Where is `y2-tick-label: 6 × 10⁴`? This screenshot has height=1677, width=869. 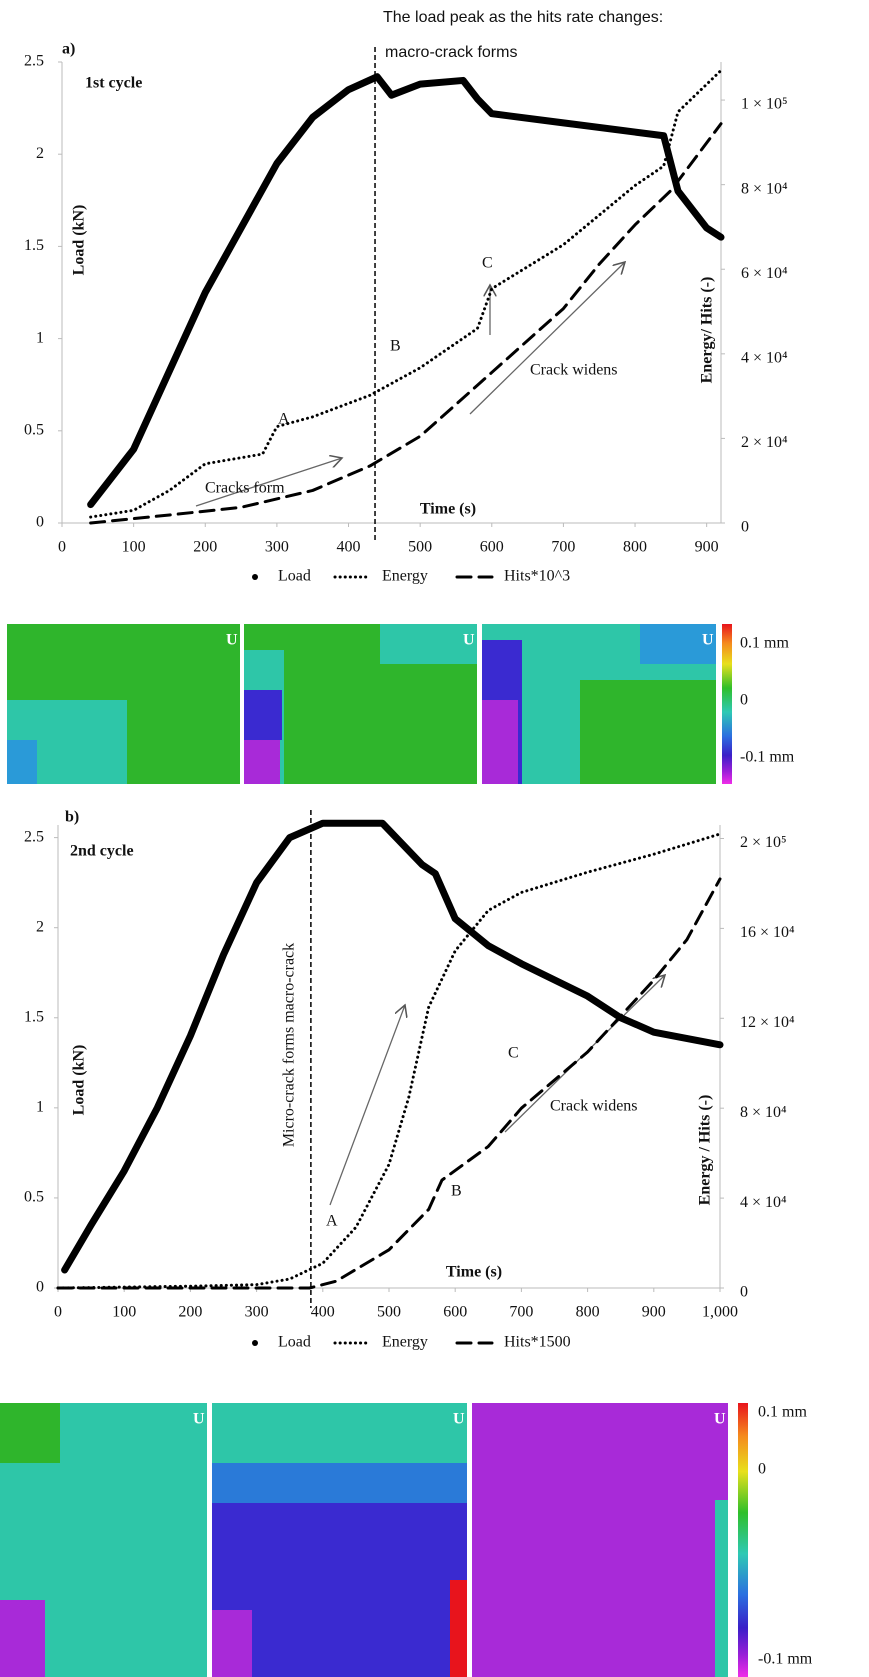
y2-tick-label: 6 × 10⁴ is located at coordinates (764, 273).